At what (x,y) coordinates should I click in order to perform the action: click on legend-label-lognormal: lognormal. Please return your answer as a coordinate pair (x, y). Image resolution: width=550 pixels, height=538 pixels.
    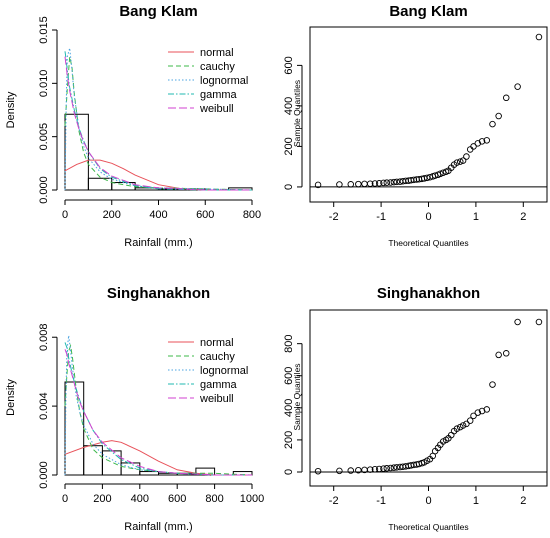
    Looking at the image, I should click on (224, 81).